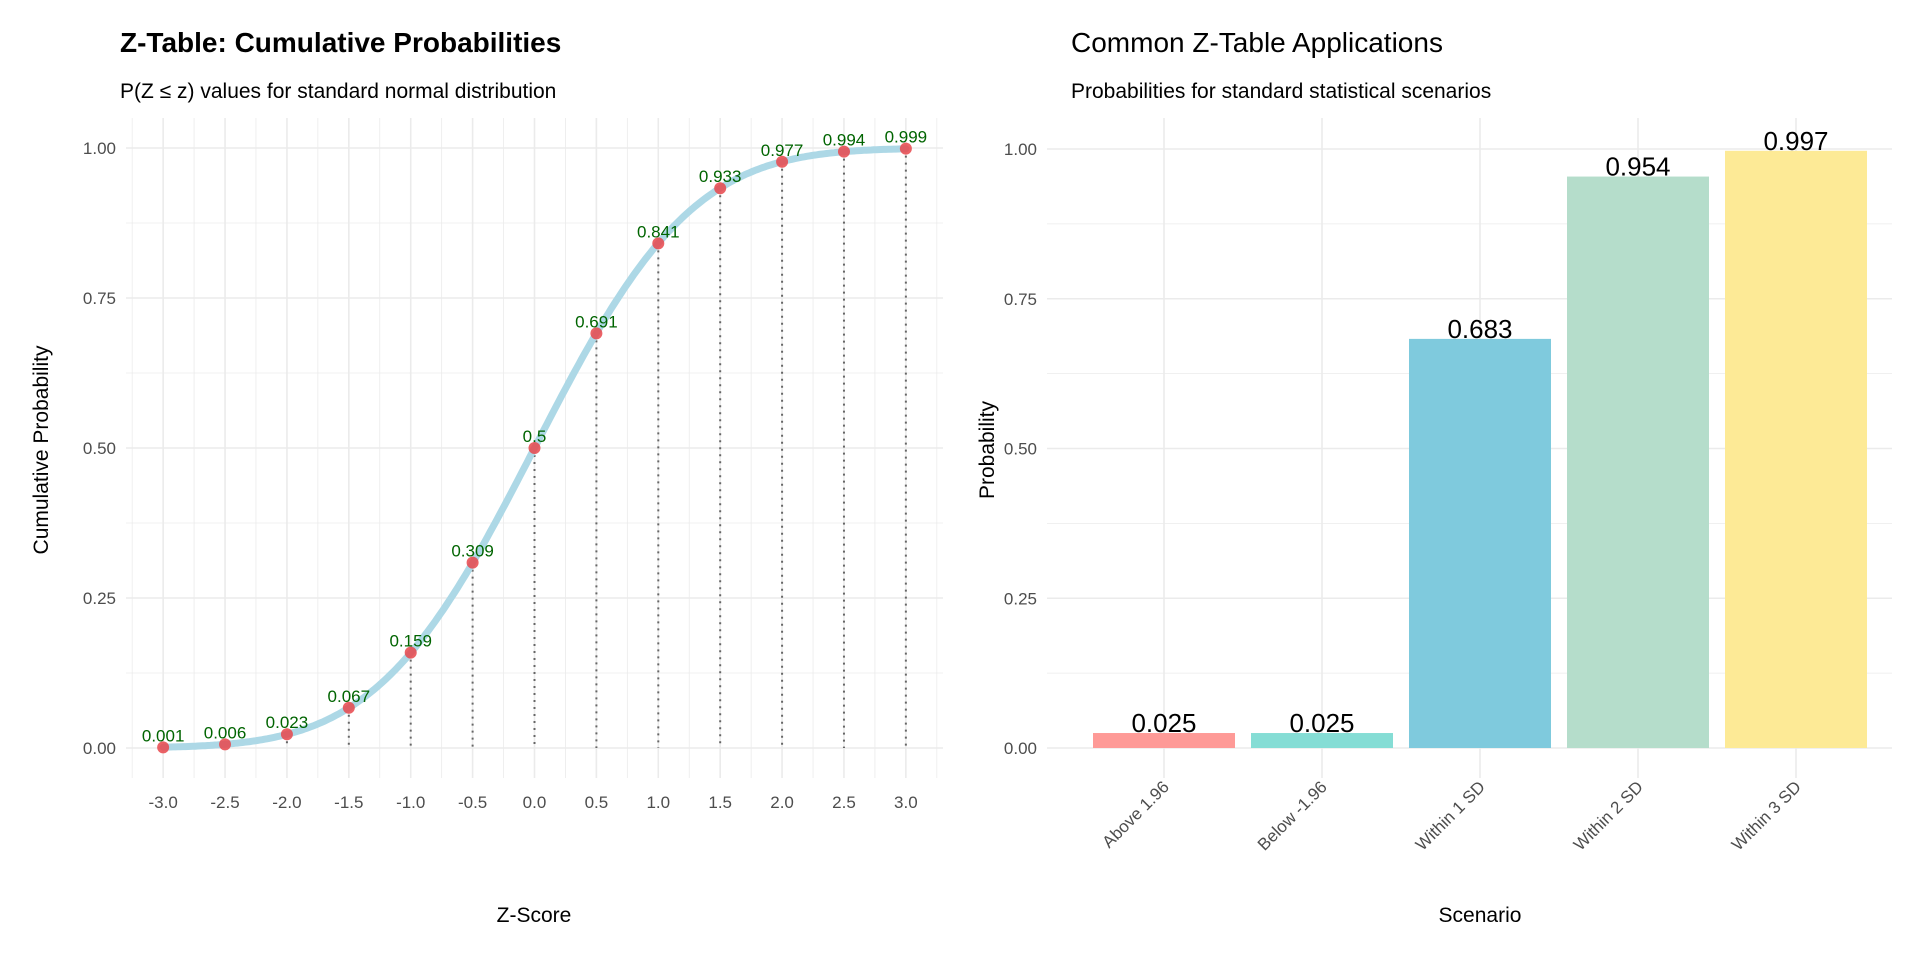 This screenshot has height=960, width=1920. Describe the element at coordinates (782, 802) in the screenshot. I see `x-tick-label: 2.0` at that location.